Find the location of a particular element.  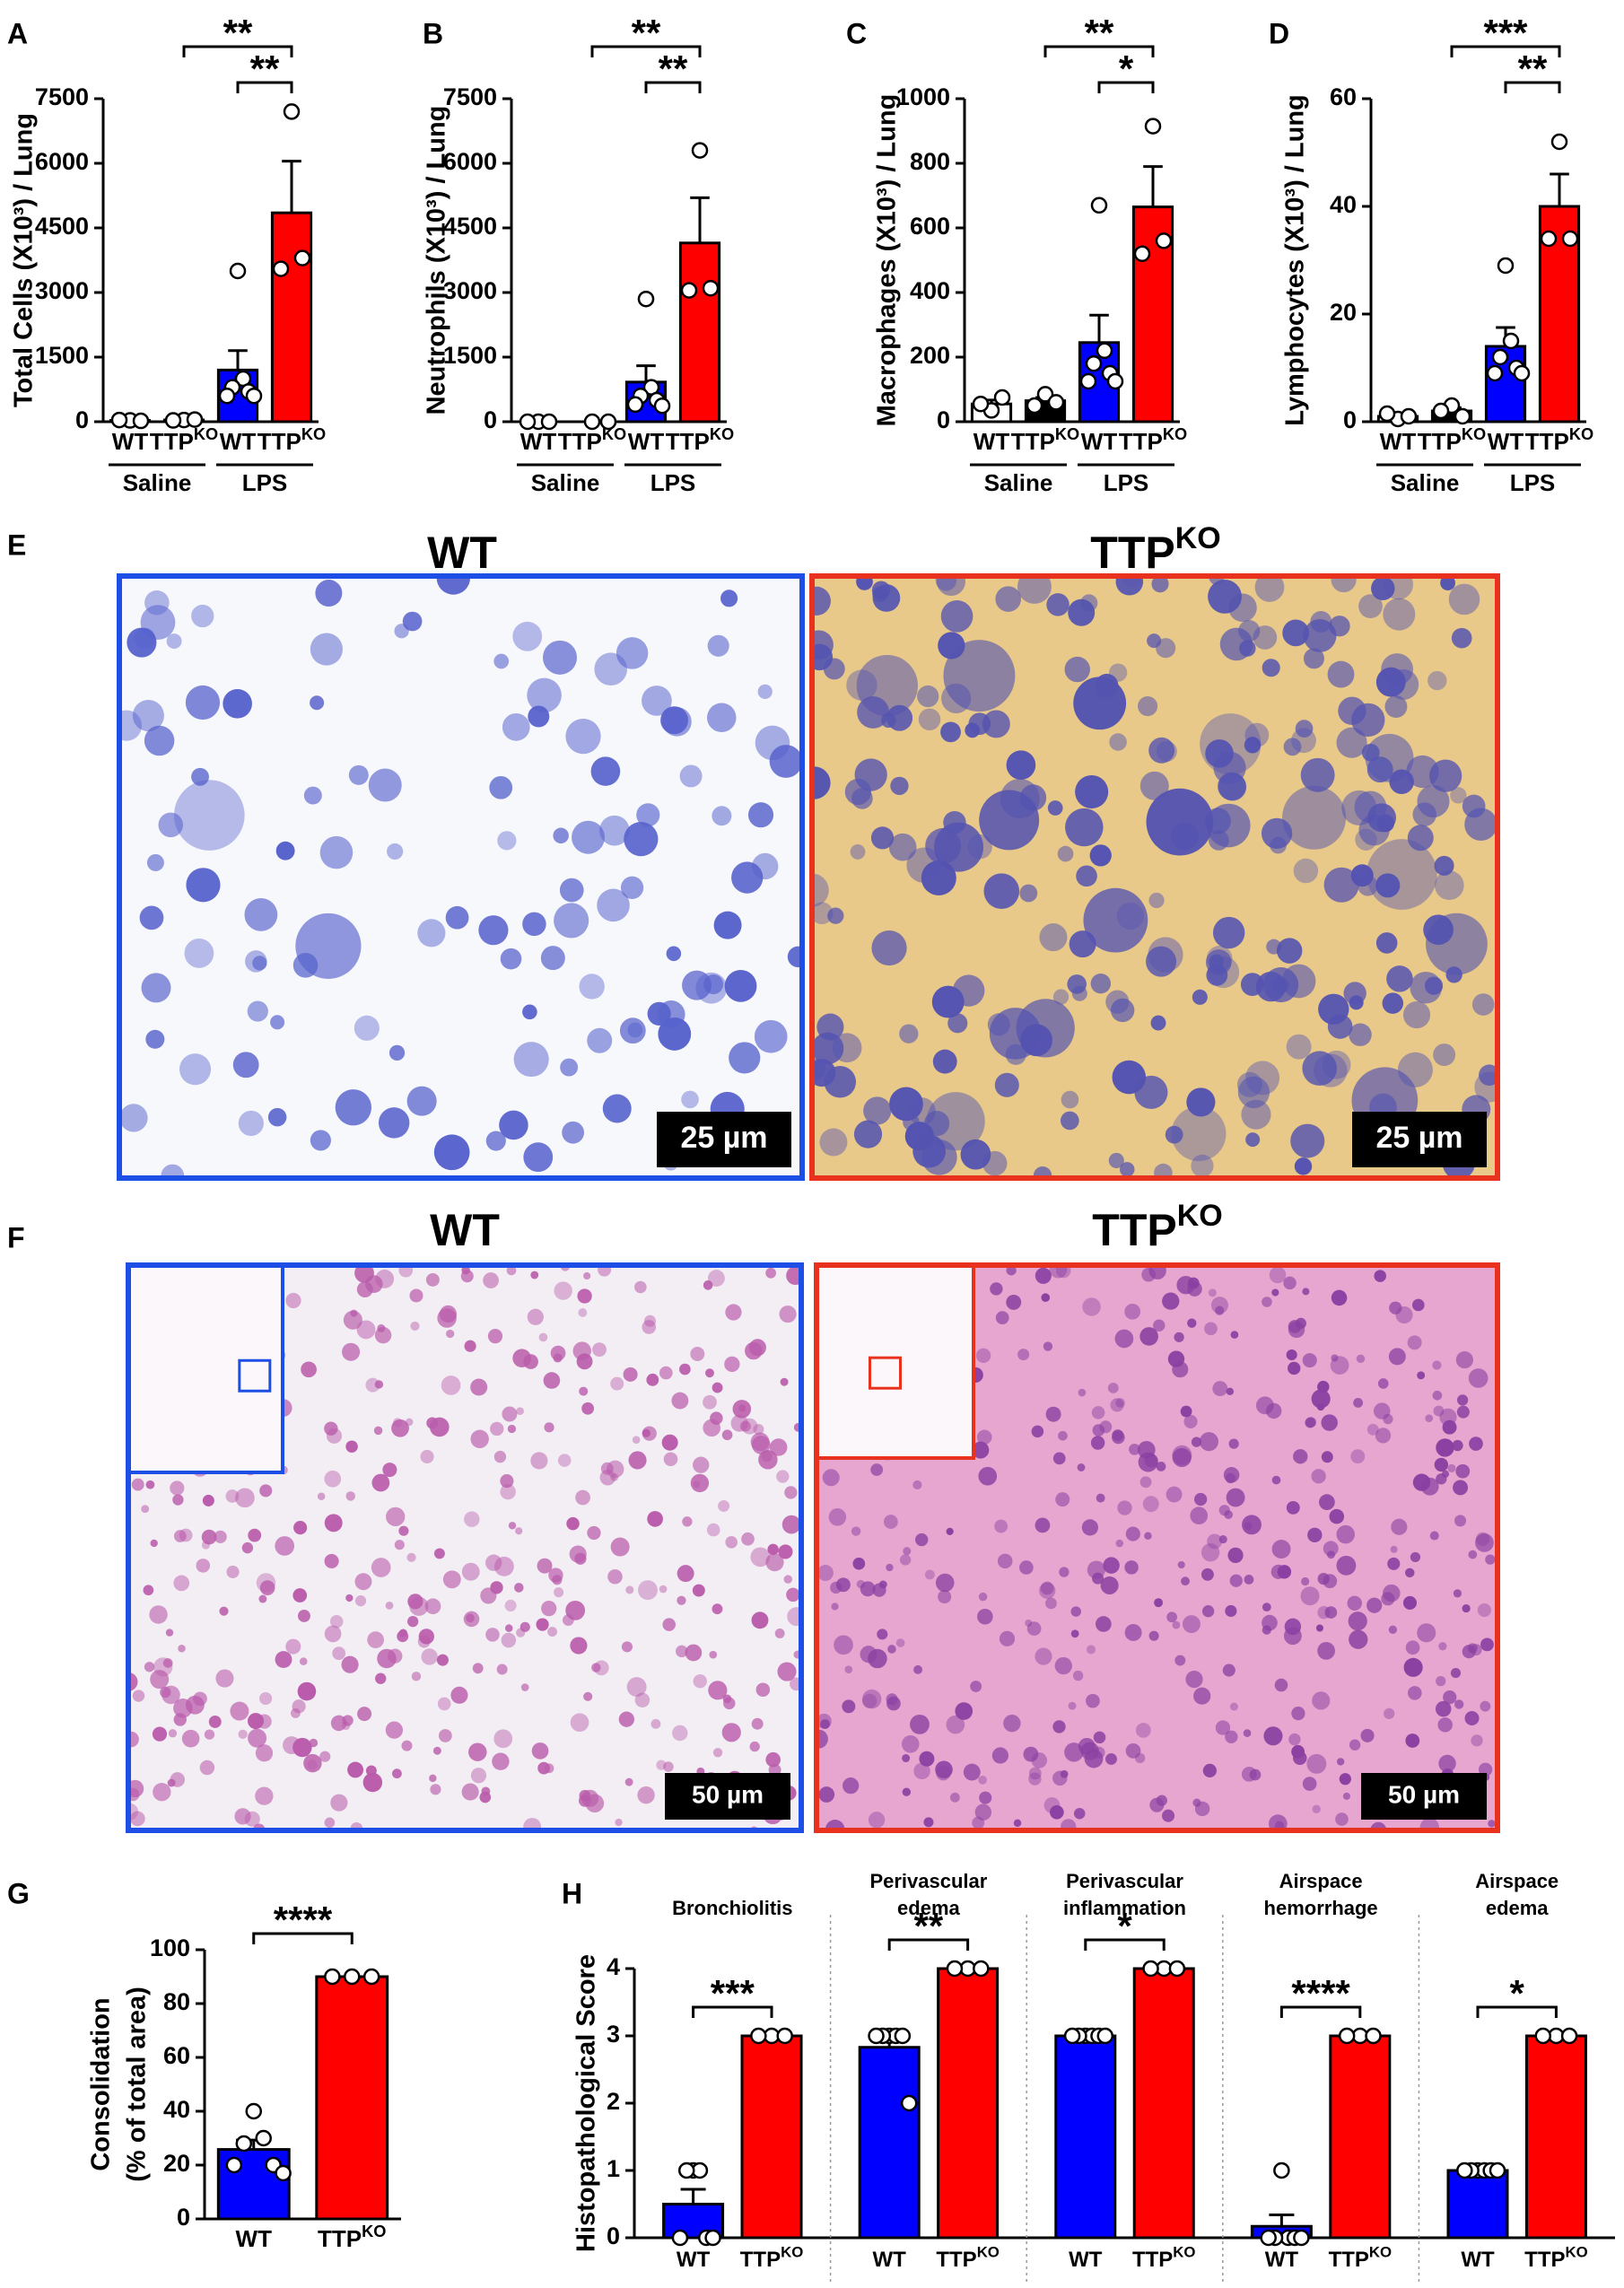

category-superscript: KO is located at coordinates (614, 434).